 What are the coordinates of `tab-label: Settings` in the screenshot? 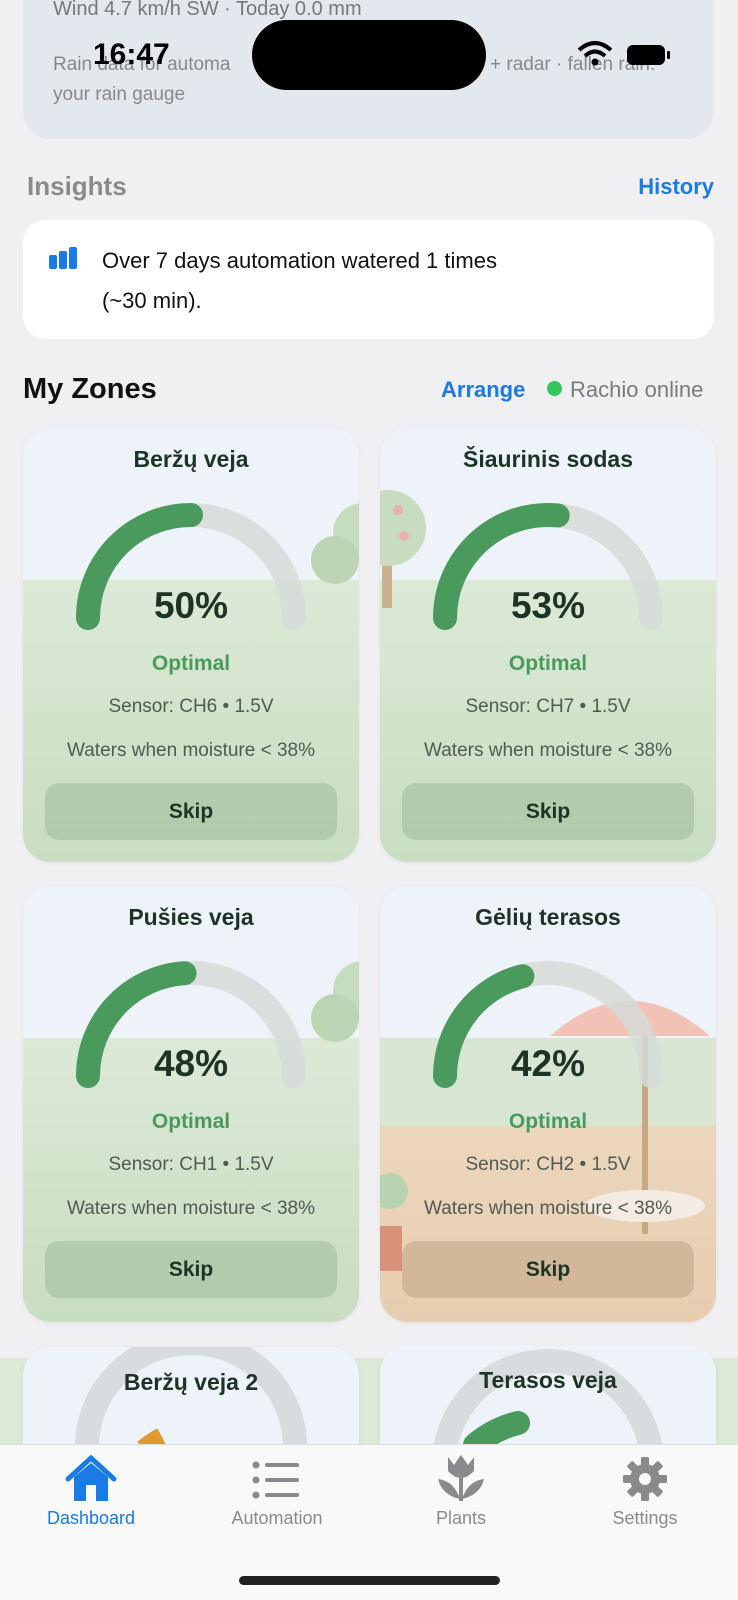 It's located at (645, 1518).